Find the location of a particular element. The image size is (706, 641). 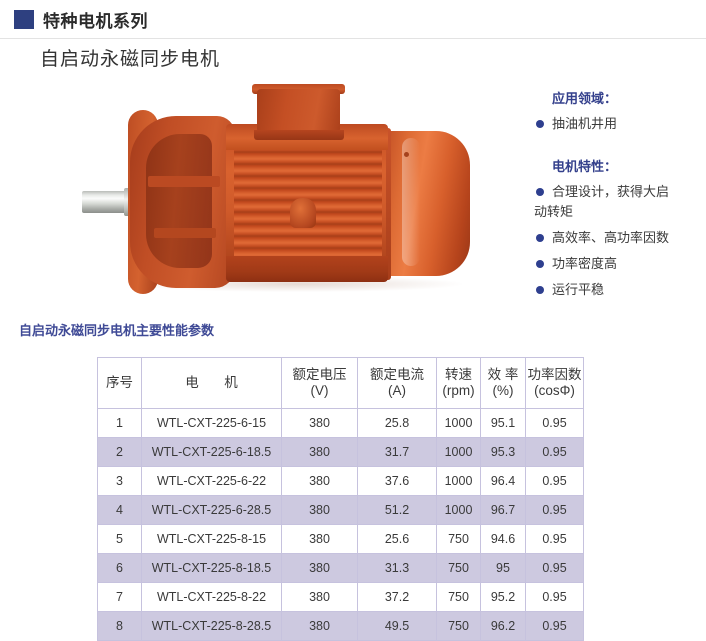

cell-efficiency: 95.1 is located at coordinates (503, 423).